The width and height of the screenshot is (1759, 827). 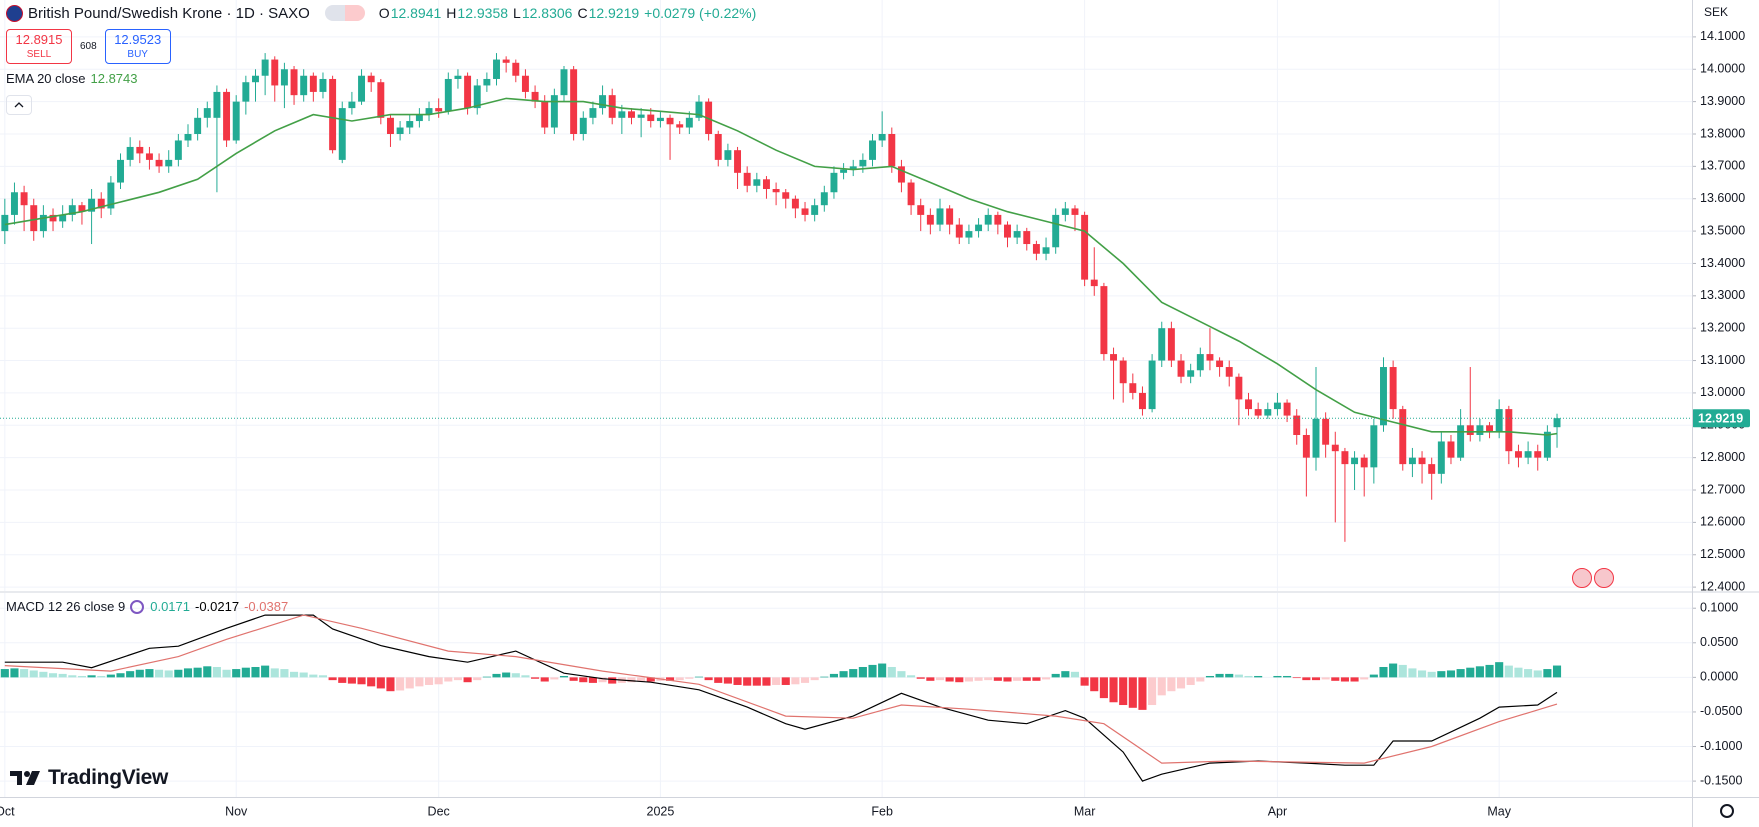 I want to click on settings-button, so click(x=1727, y=811).